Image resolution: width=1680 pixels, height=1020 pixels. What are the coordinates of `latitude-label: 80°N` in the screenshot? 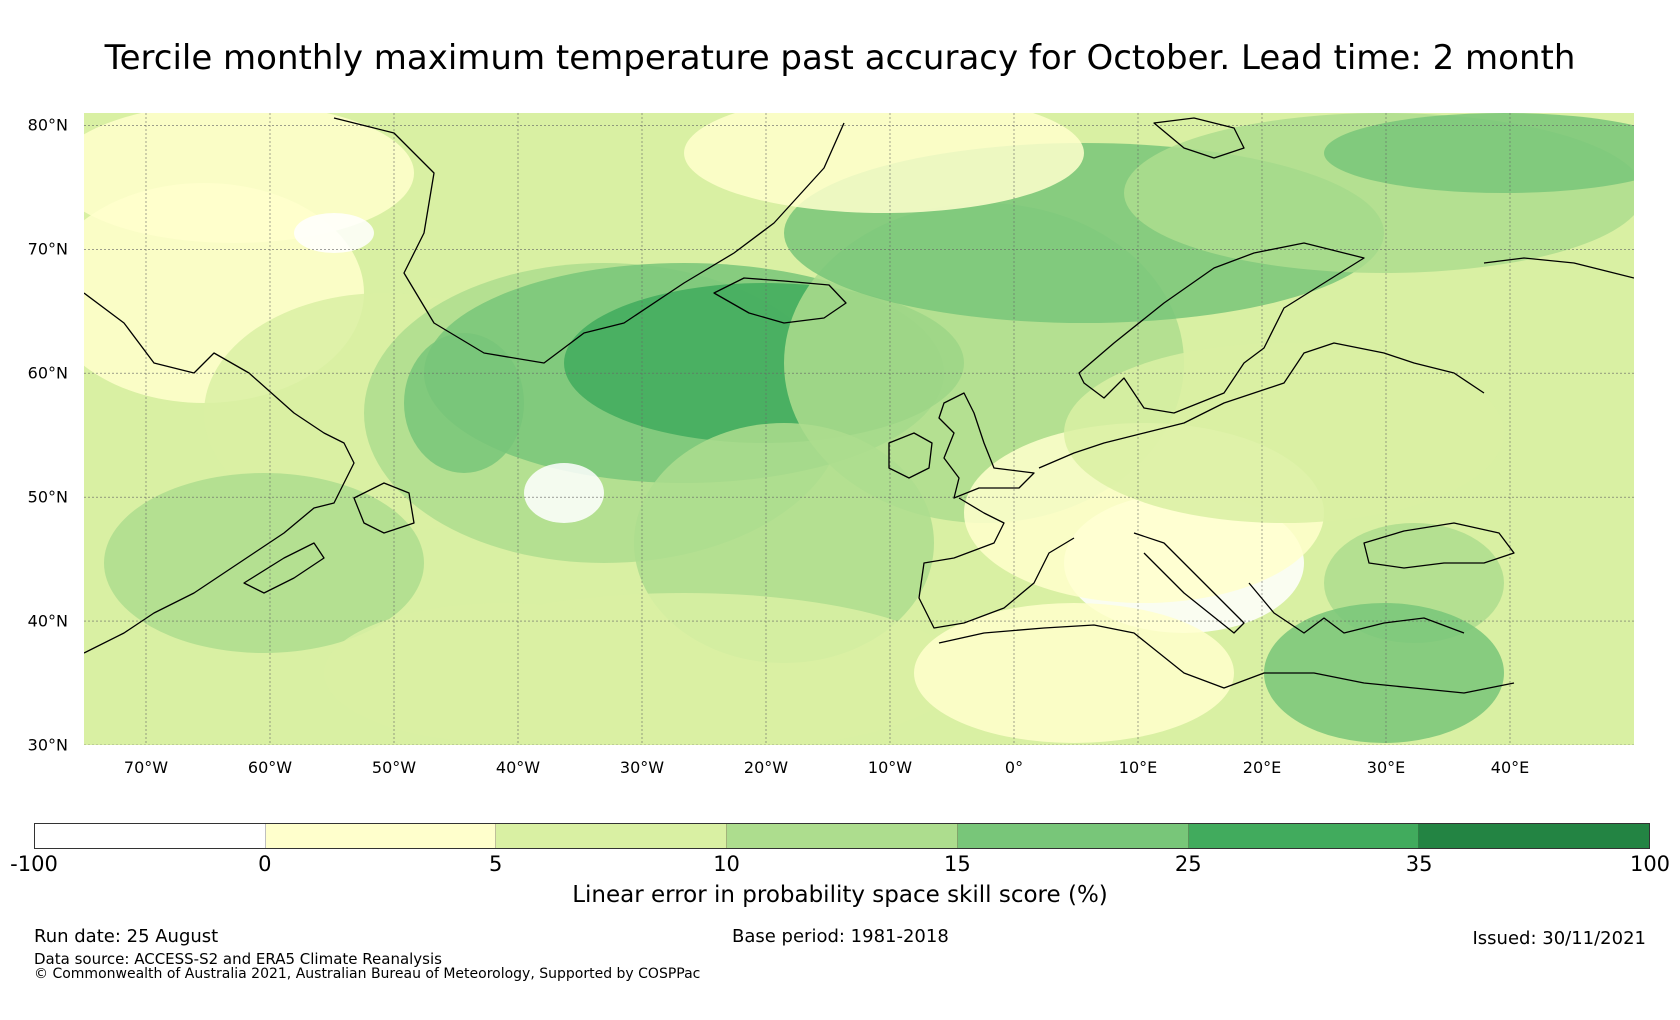 It's located at (47, 125).